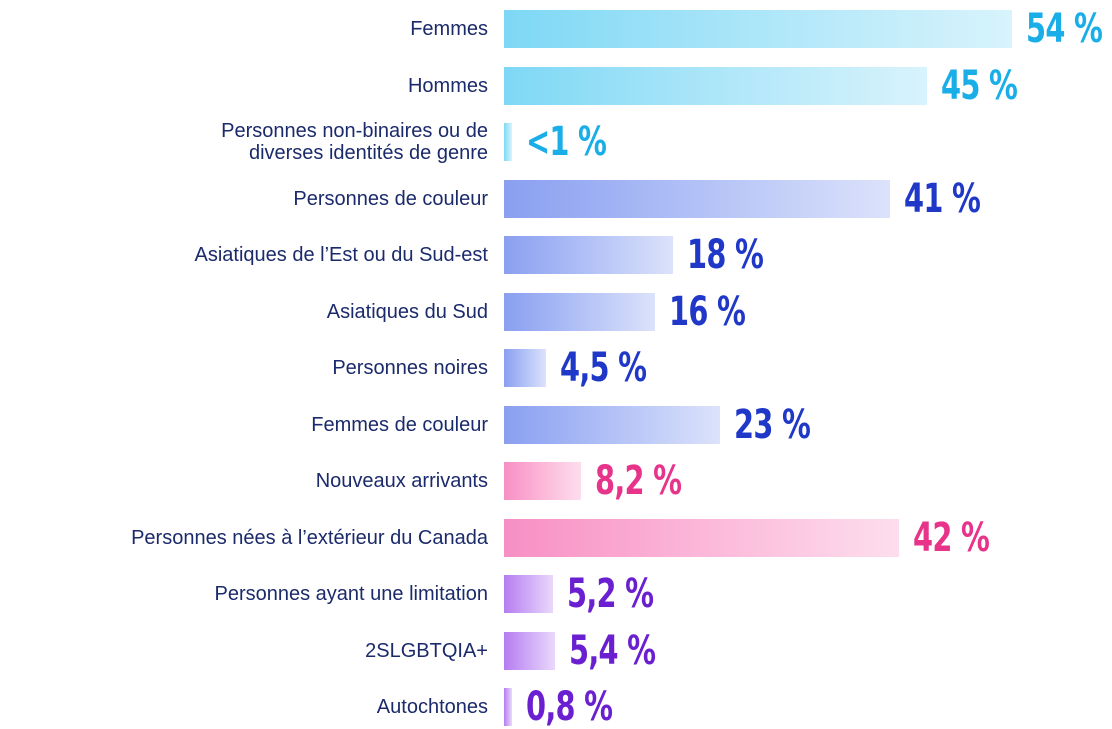  Describe the element at coordinates (603, 368) in the screenshot. I see `value-label: 4,5 %` at that location.